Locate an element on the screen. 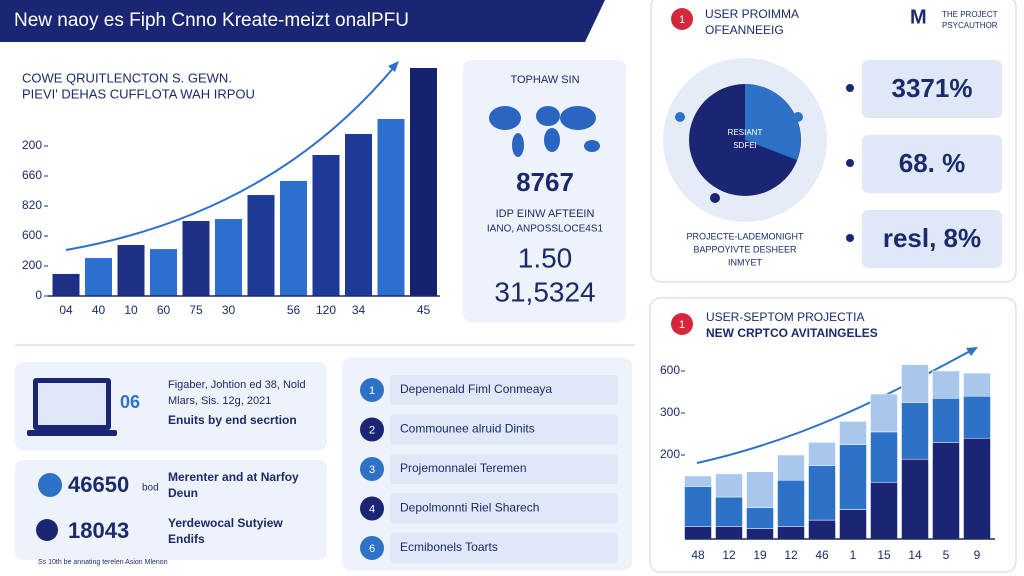 This screenshot has height=576, width=1024. x-tick-label: 1 is located at coordinates (853, 555).